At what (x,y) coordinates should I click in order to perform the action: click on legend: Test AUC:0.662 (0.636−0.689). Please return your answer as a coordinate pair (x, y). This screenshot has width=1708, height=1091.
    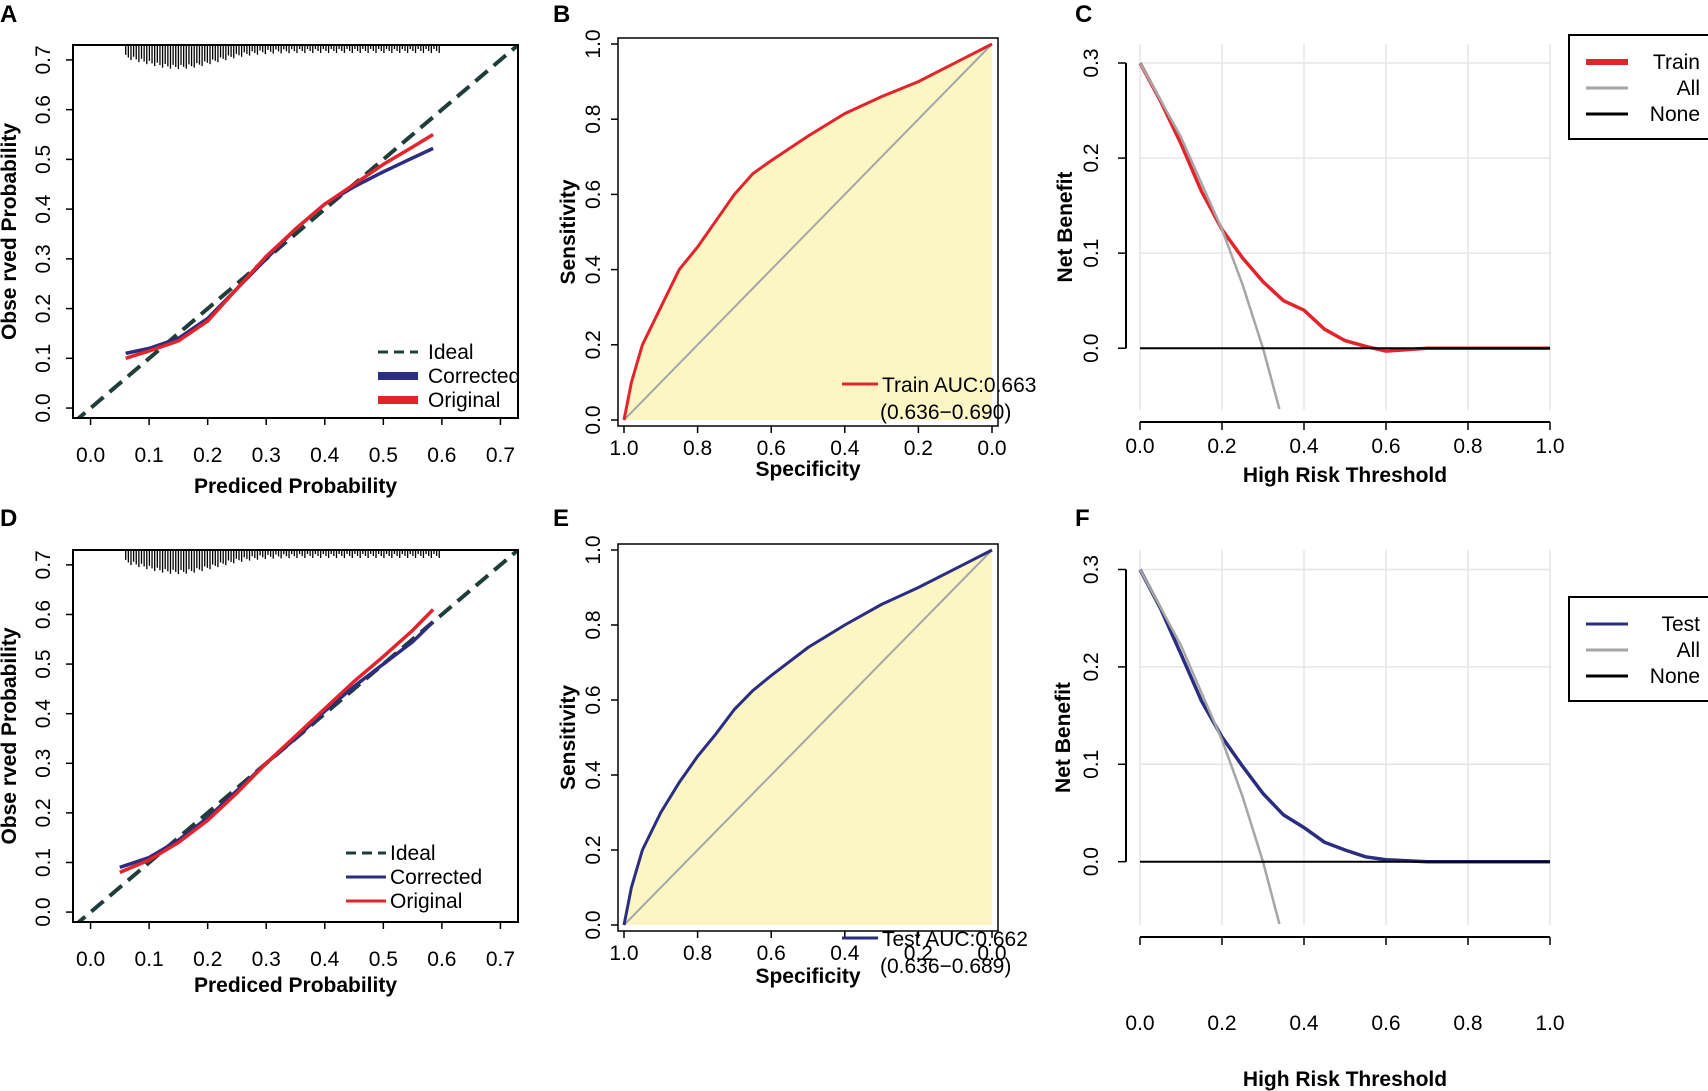
    Looking at the image, I should click on (935, 953).